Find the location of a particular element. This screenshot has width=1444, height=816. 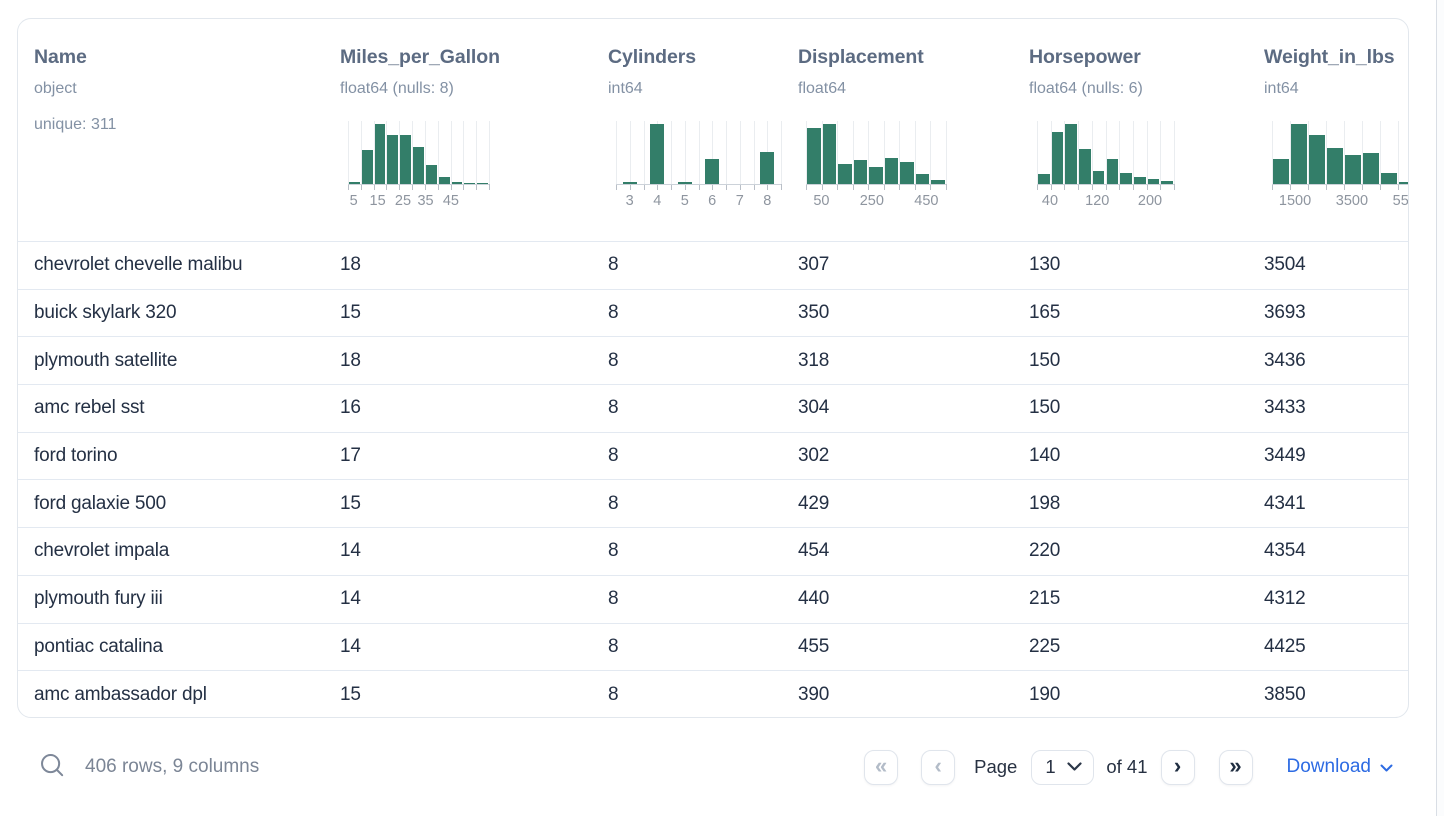

cell-miles-per-gallon: 15 is located at coordinates (350, 503).